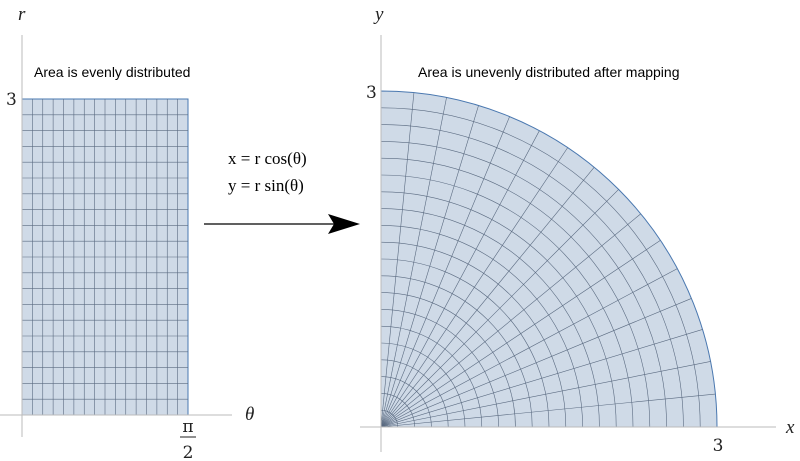  What do you see at coordinates (112, 72) in the screenshot?
I see `caption: Area is evenly distributed` at bounding box center [112, 72].